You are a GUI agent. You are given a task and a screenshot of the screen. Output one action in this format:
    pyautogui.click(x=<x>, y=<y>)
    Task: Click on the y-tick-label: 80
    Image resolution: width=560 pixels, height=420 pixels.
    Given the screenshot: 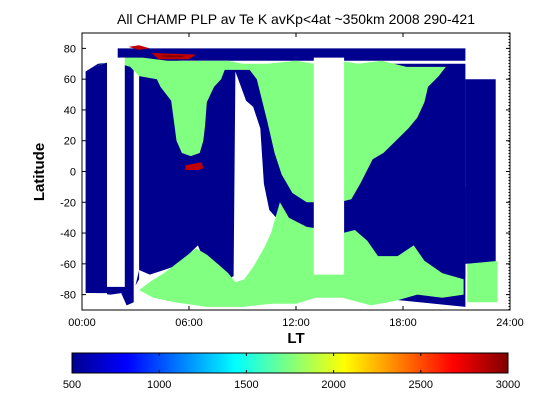 What is the action you would take?
    pyautogui.click(x=70, y=49)
    